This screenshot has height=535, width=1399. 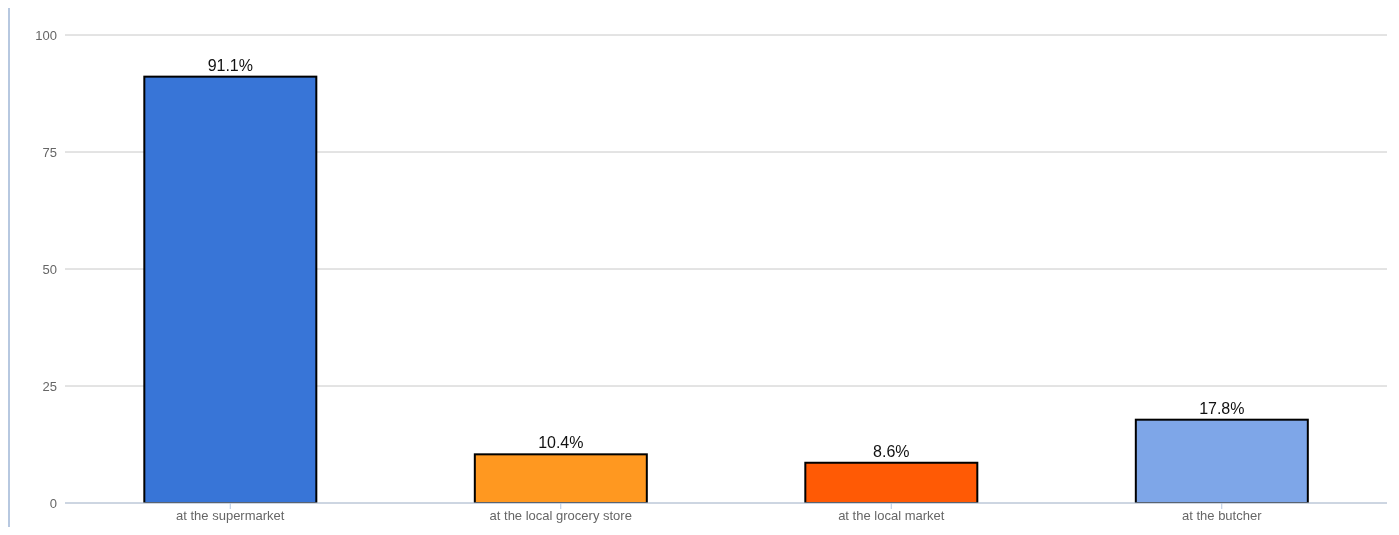 What do you see at coordinates (49, 269) in the screenshot?
I see `y-tick-label: 50` at bounding box center [49, 269].